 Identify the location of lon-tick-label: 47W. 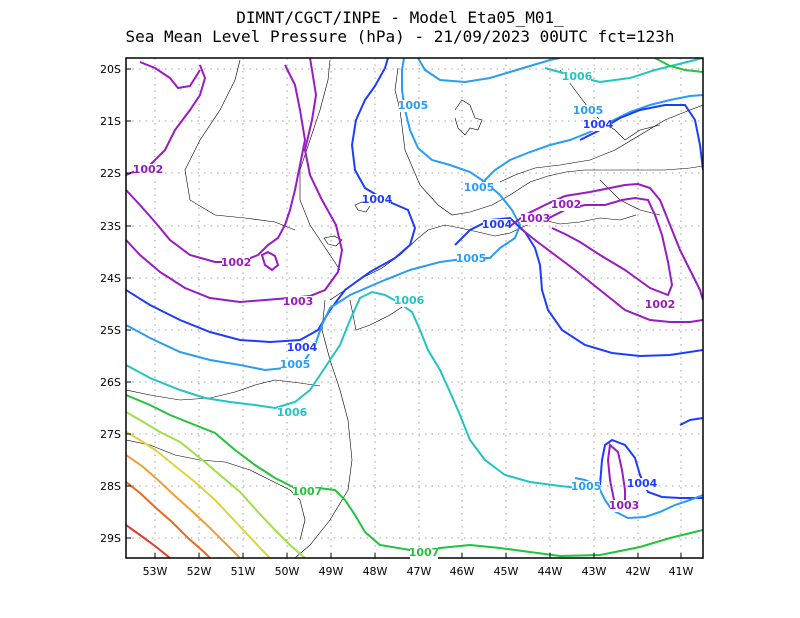
(419, 571).